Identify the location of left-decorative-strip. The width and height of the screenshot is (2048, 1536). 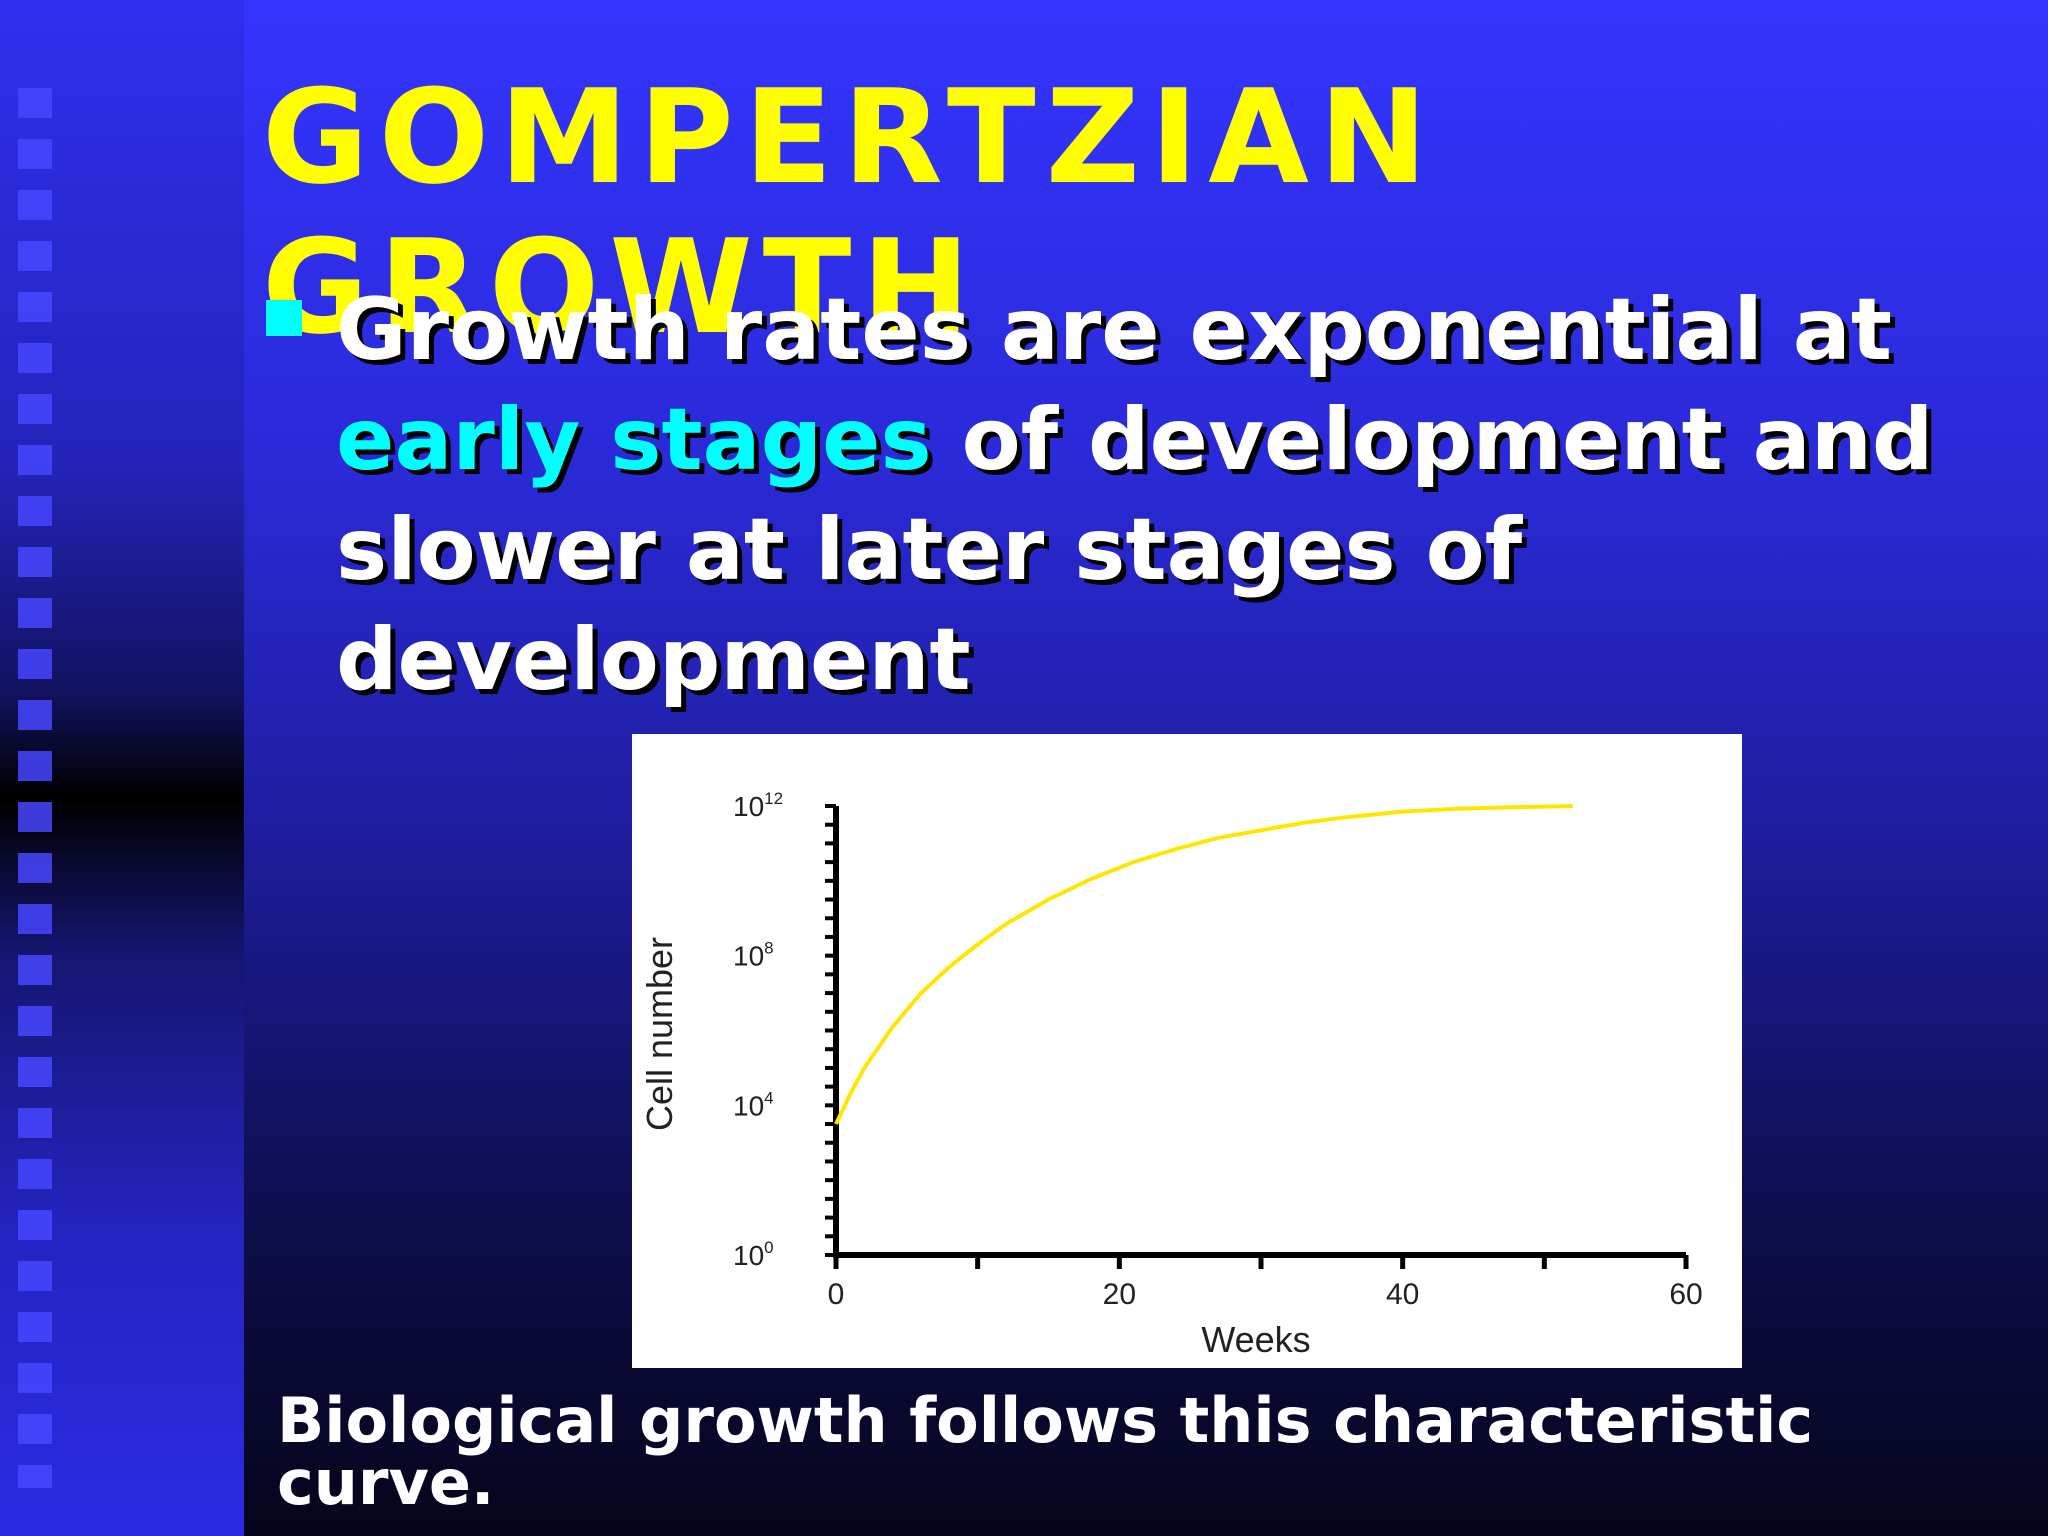
(122, 768).